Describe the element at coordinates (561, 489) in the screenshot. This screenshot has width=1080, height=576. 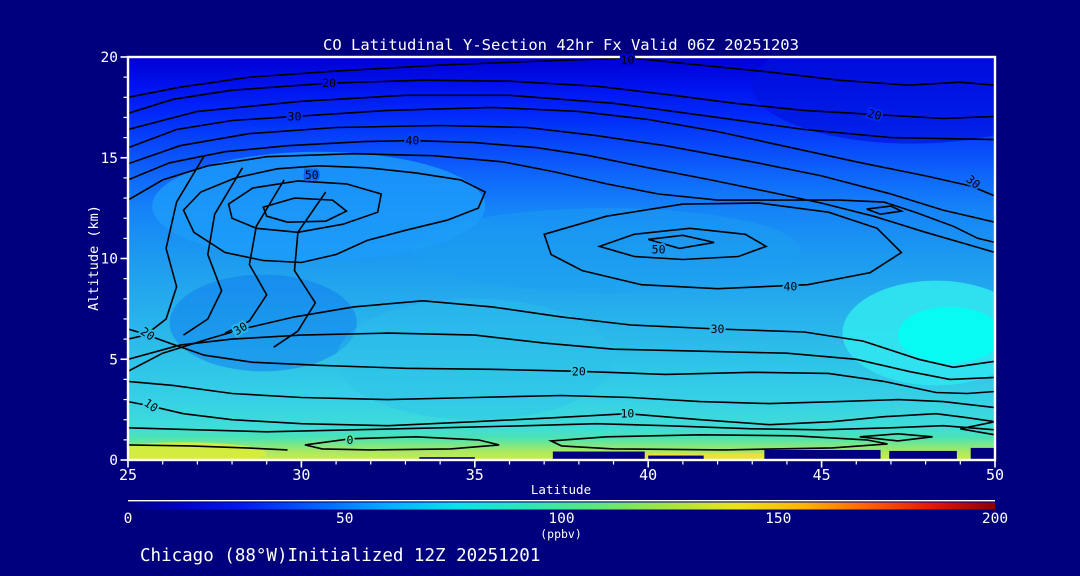
I see `x-axis-label: Latitude` at that location.